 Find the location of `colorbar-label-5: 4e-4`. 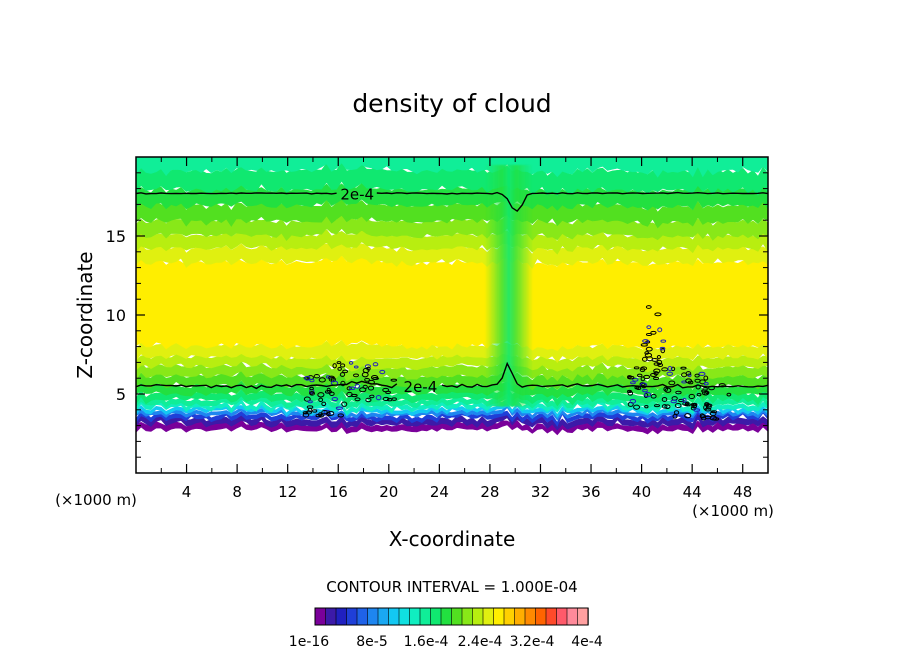

colorbar-label-5: 4e-4 is located at coordinates (587, 642).